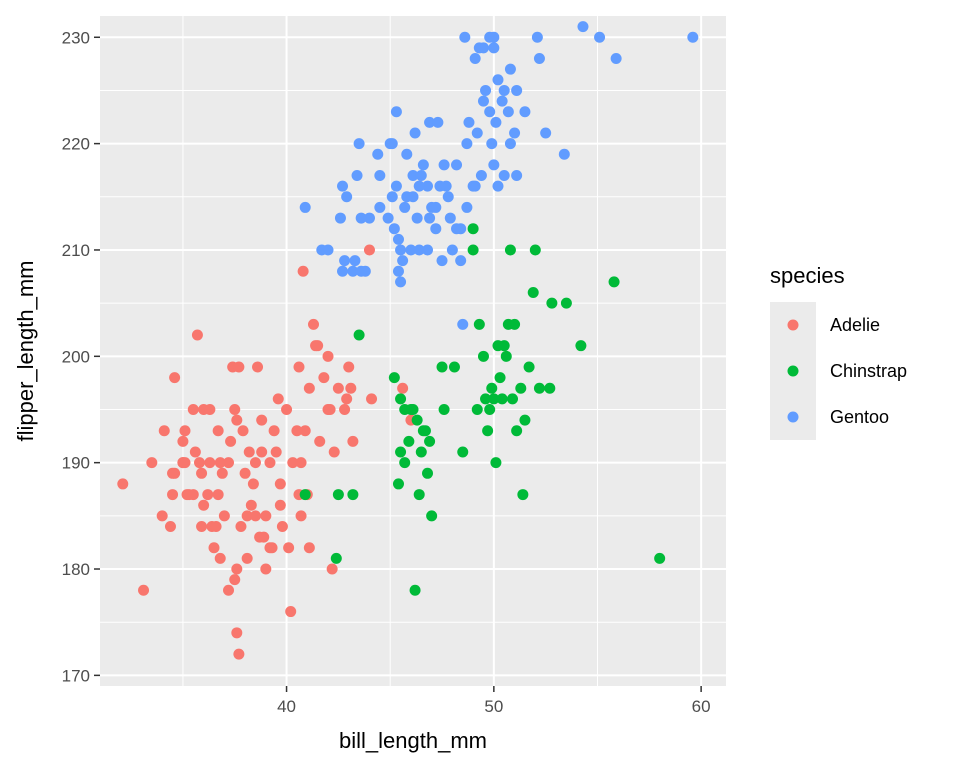  What do you see at coordinates (701, 706) in the screenshot?
I see `x-tick-label: 60` at bounding box center [701, 706].